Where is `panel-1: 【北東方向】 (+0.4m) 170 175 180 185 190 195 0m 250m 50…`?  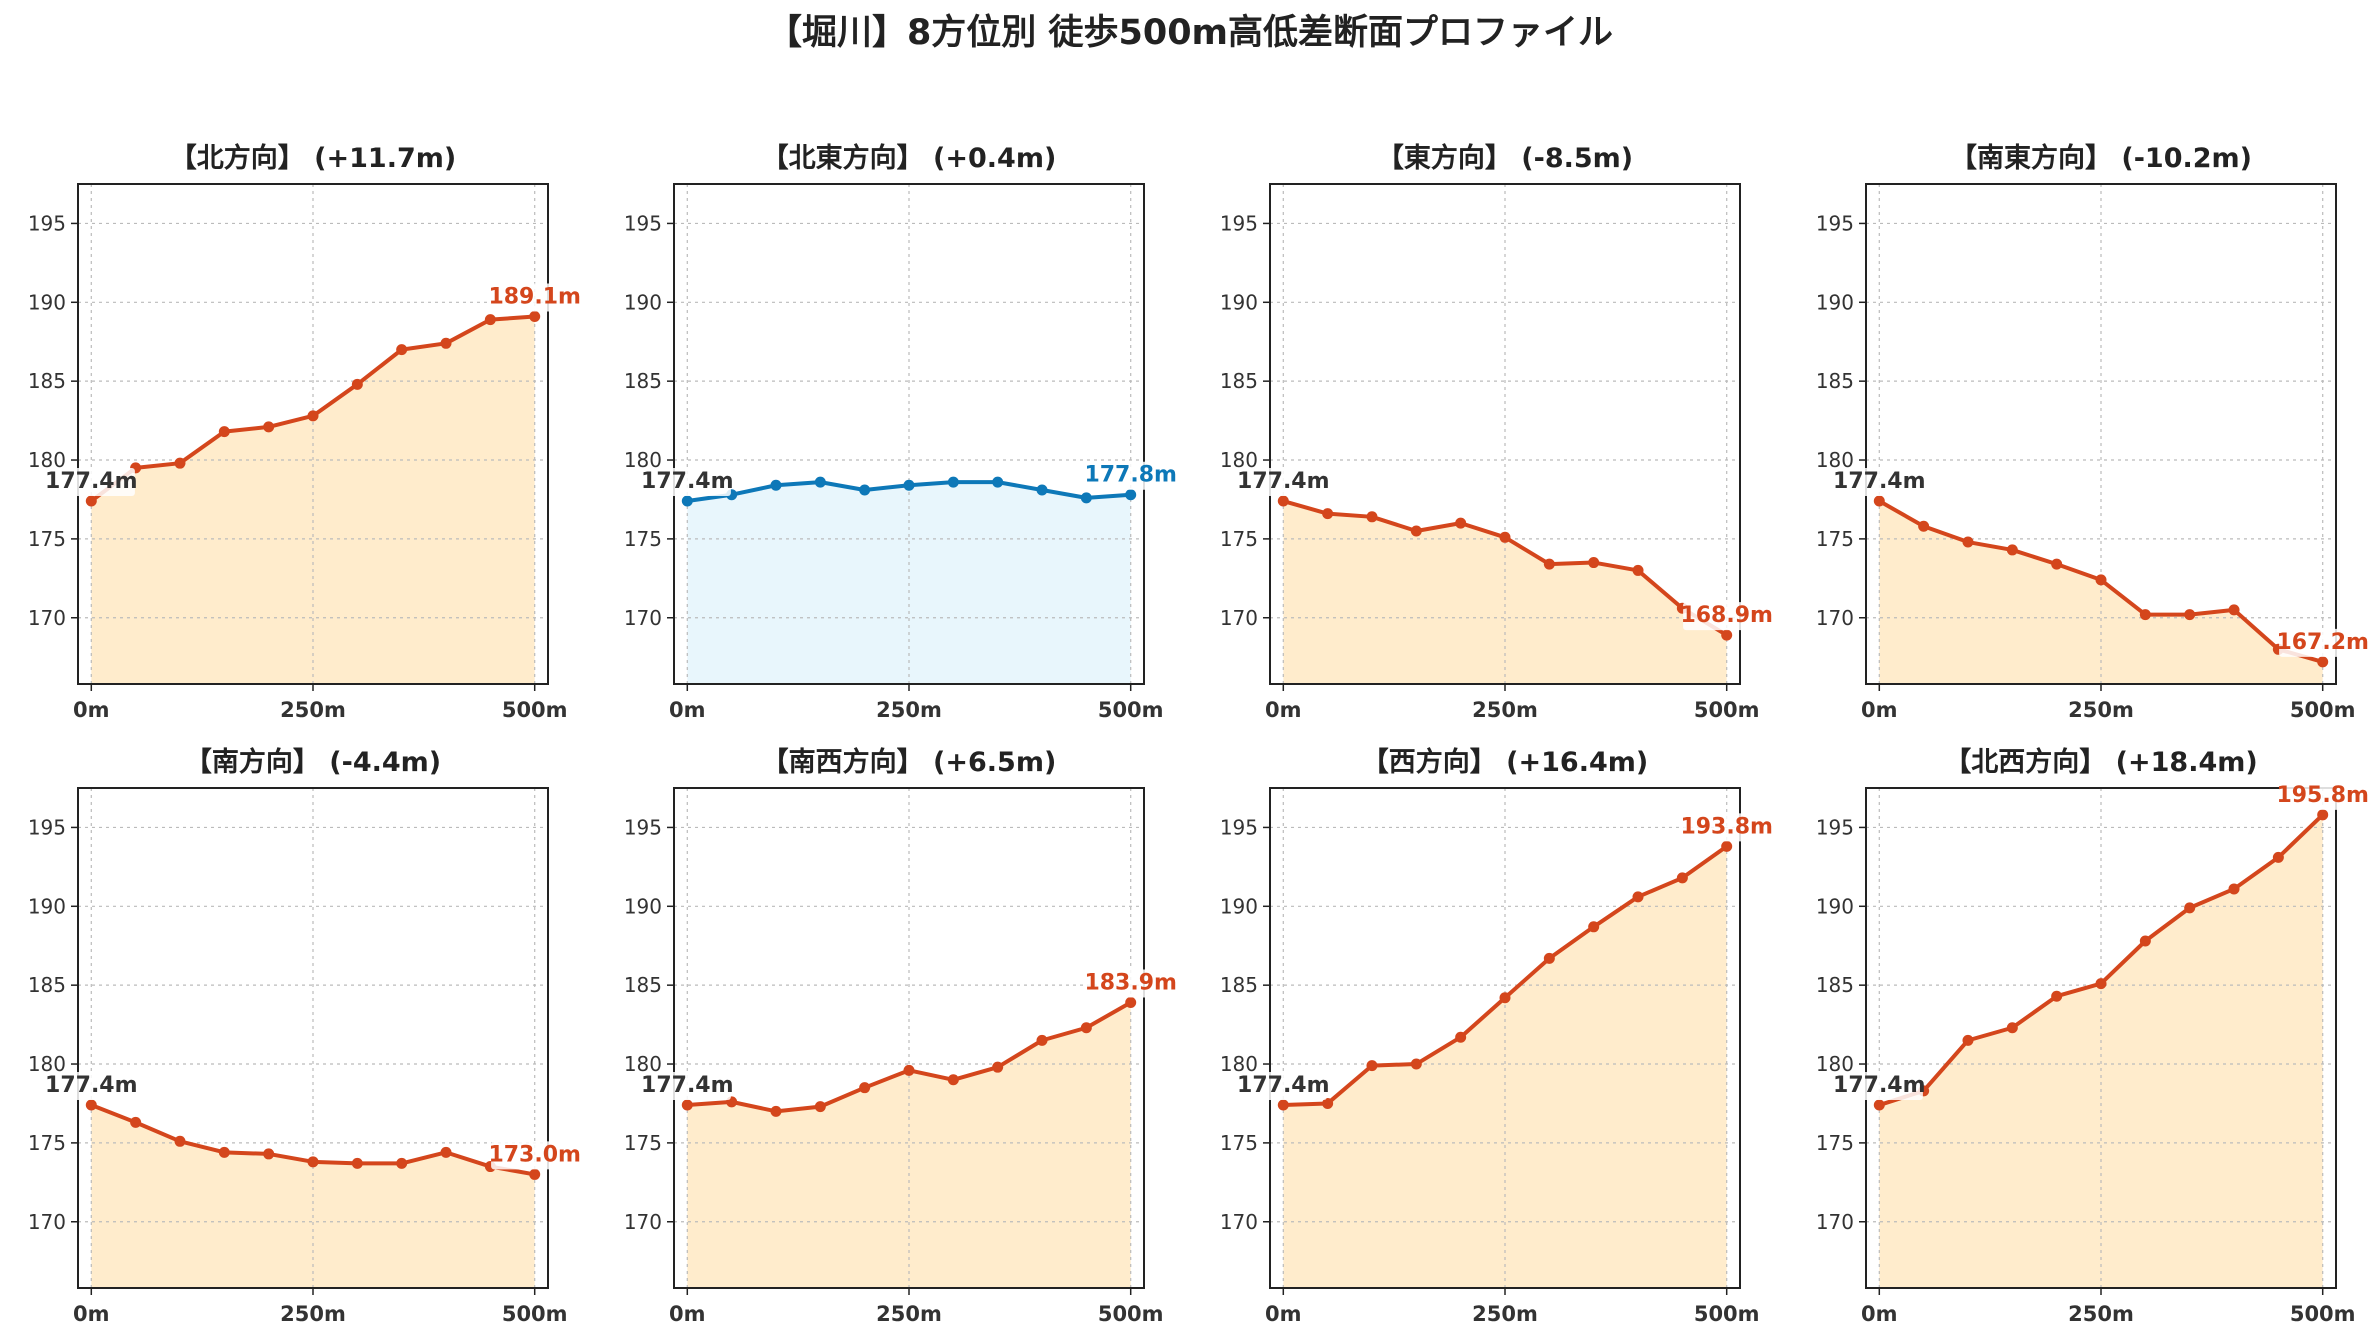 panel-1: 【北東方向】 (+0.4m) 170 175 180 185 190 195 0m 250m 50… is located at coordinates (900, 432).